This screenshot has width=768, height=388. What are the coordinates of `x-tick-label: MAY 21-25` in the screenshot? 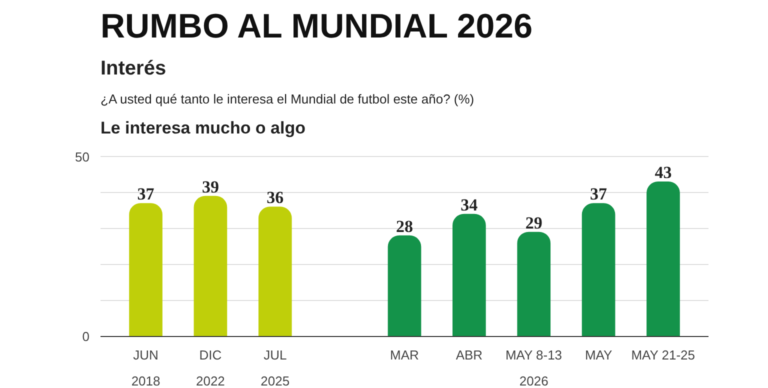 It's located at (663, 355).